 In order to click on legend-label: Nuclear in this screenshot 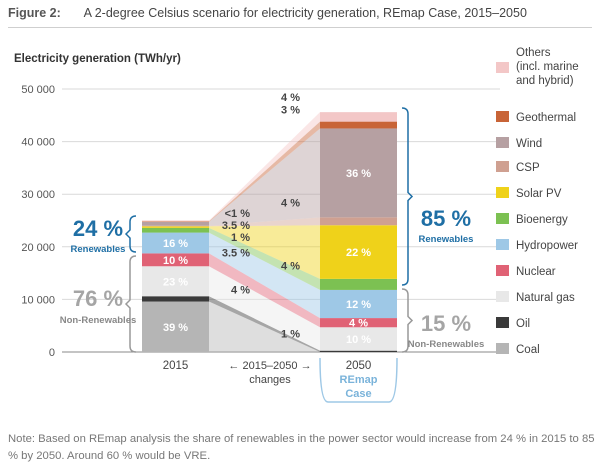, I will do `click(536, 272)`.